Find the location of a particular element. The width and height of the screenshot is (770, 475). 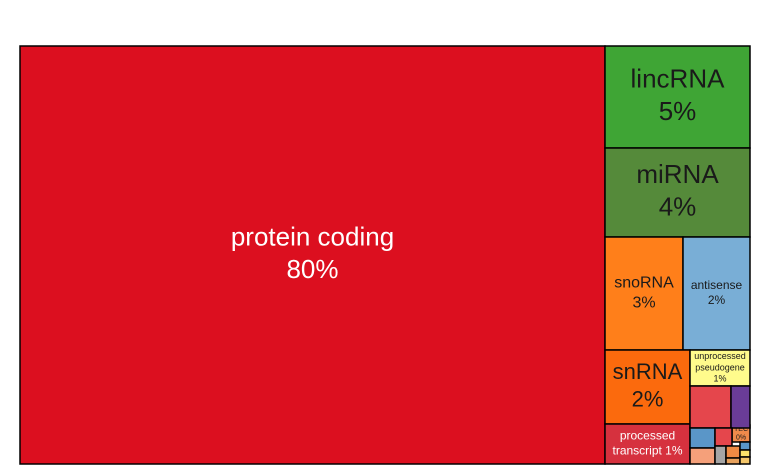

label-antisense: antisense is located at coordinates (717, 285).